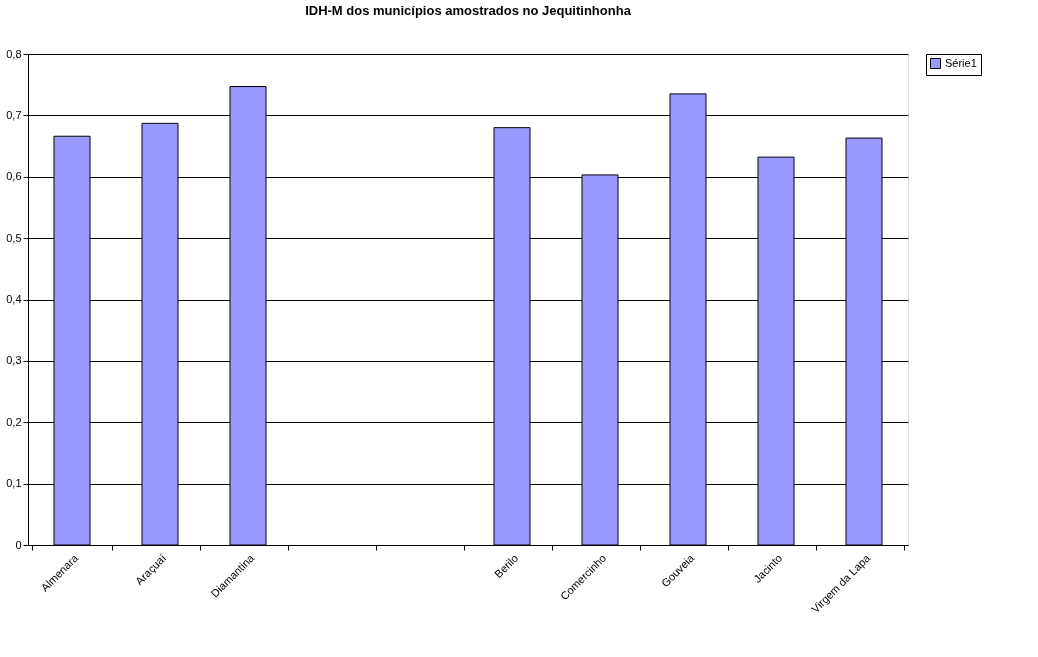 This screenshot has height=657, width=1038. I want to click on y-tick-label: 0,4, so click(14, 299).